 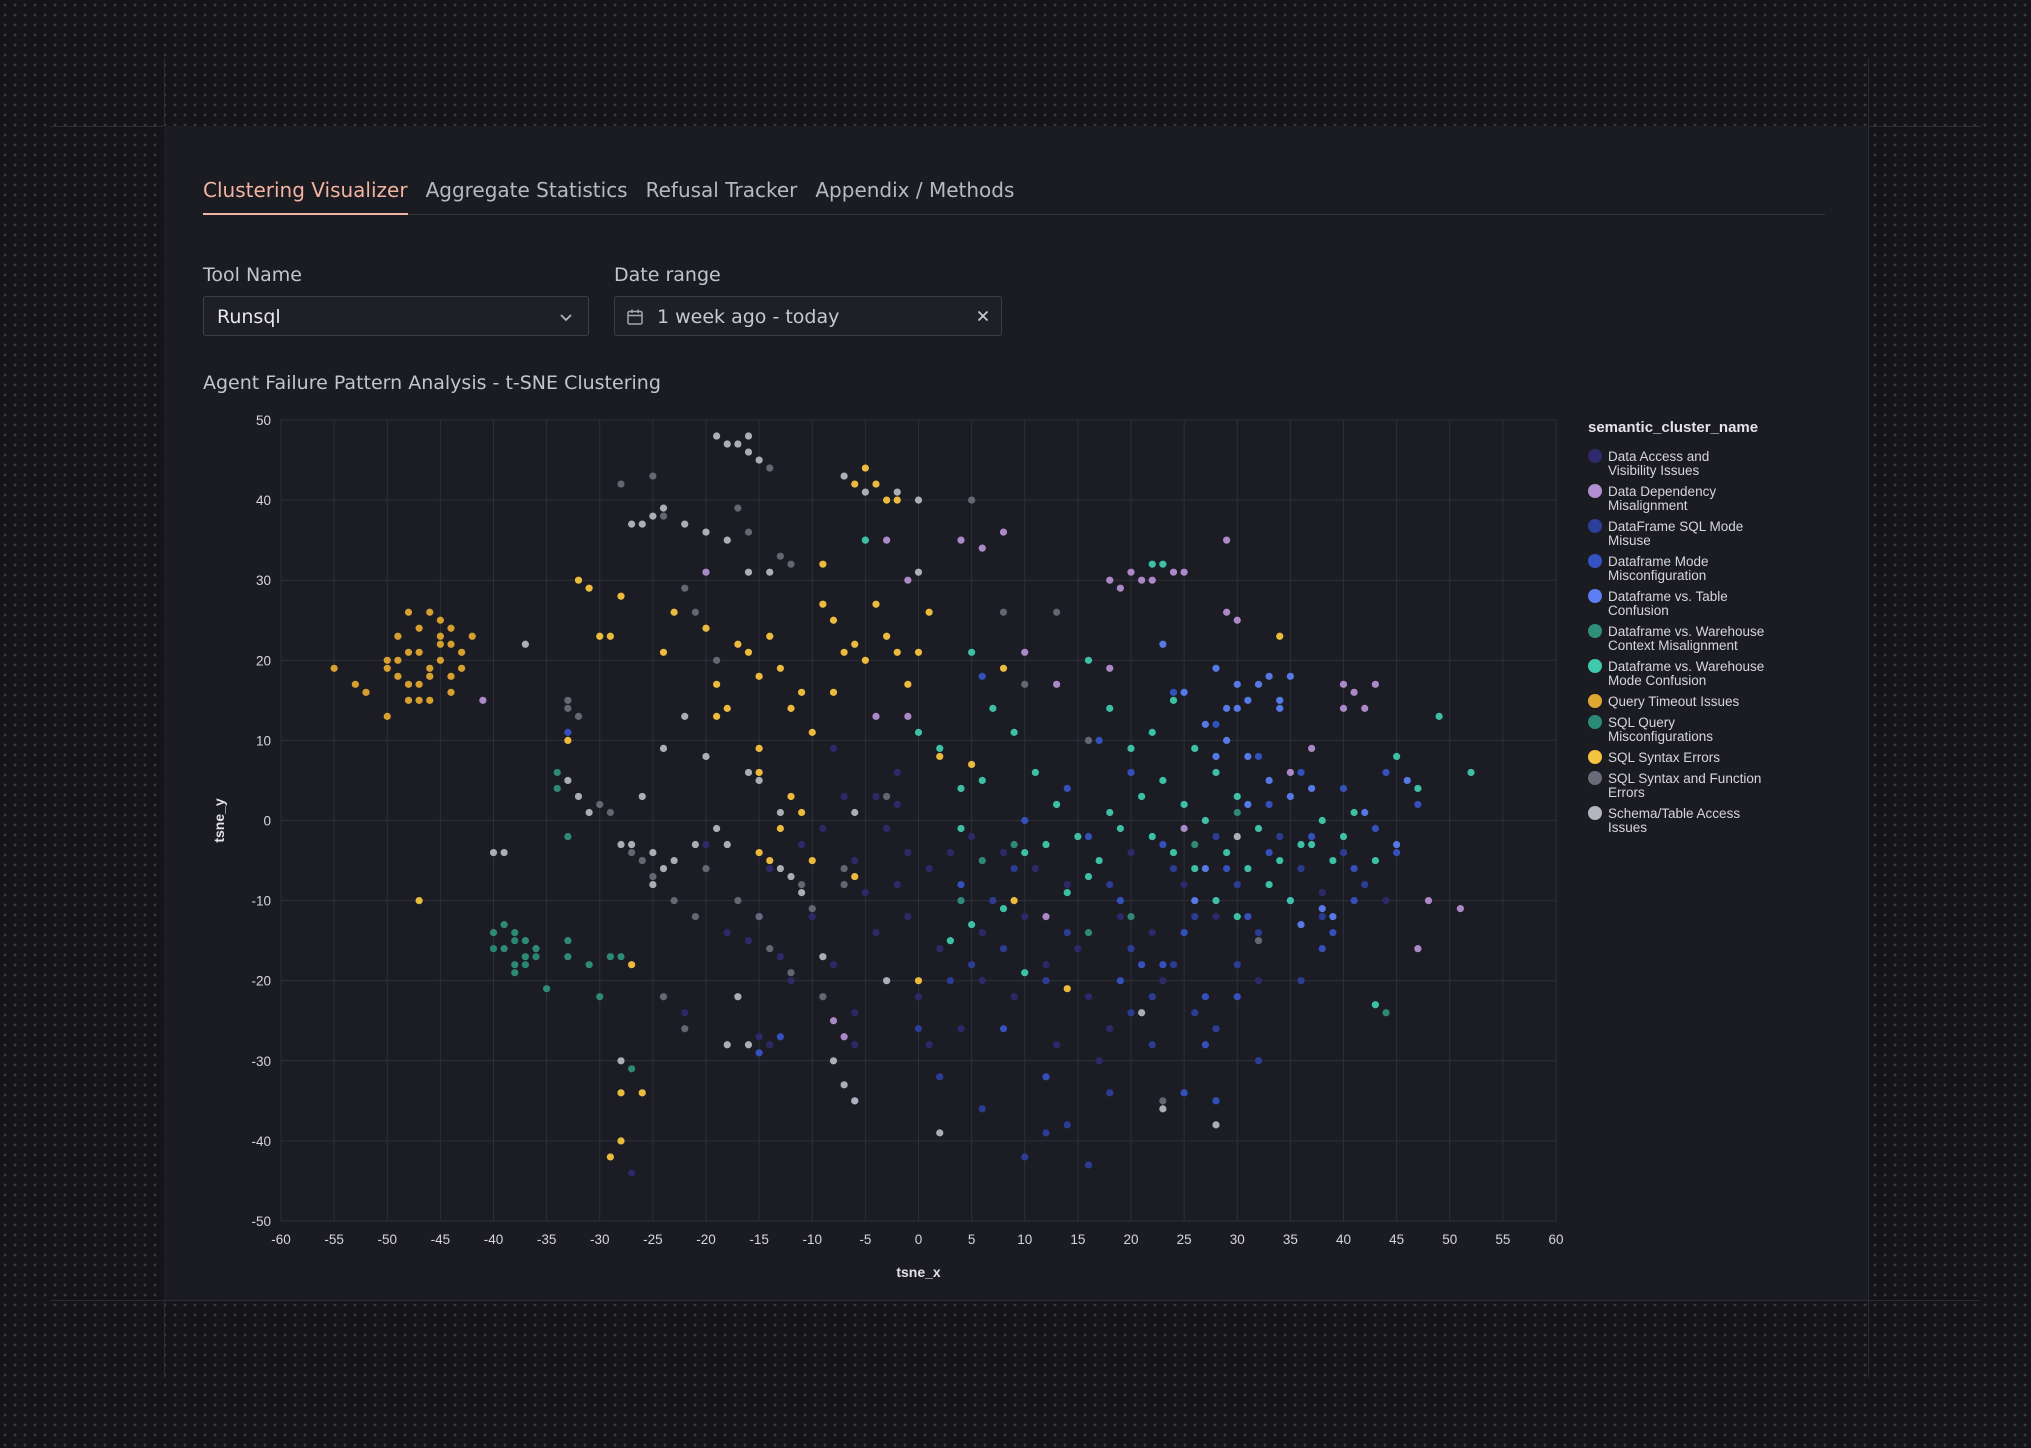 I want to click on y-tick-label: 0, so click(x=267, y=821).